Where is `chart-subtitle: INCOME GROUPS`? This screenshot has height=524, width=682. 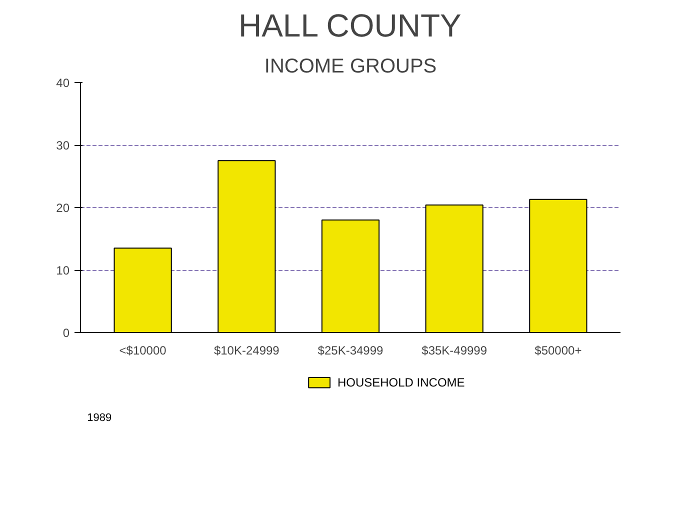
chart-subtitle: INCOME GROUPS is located at coordinates (350, 67).